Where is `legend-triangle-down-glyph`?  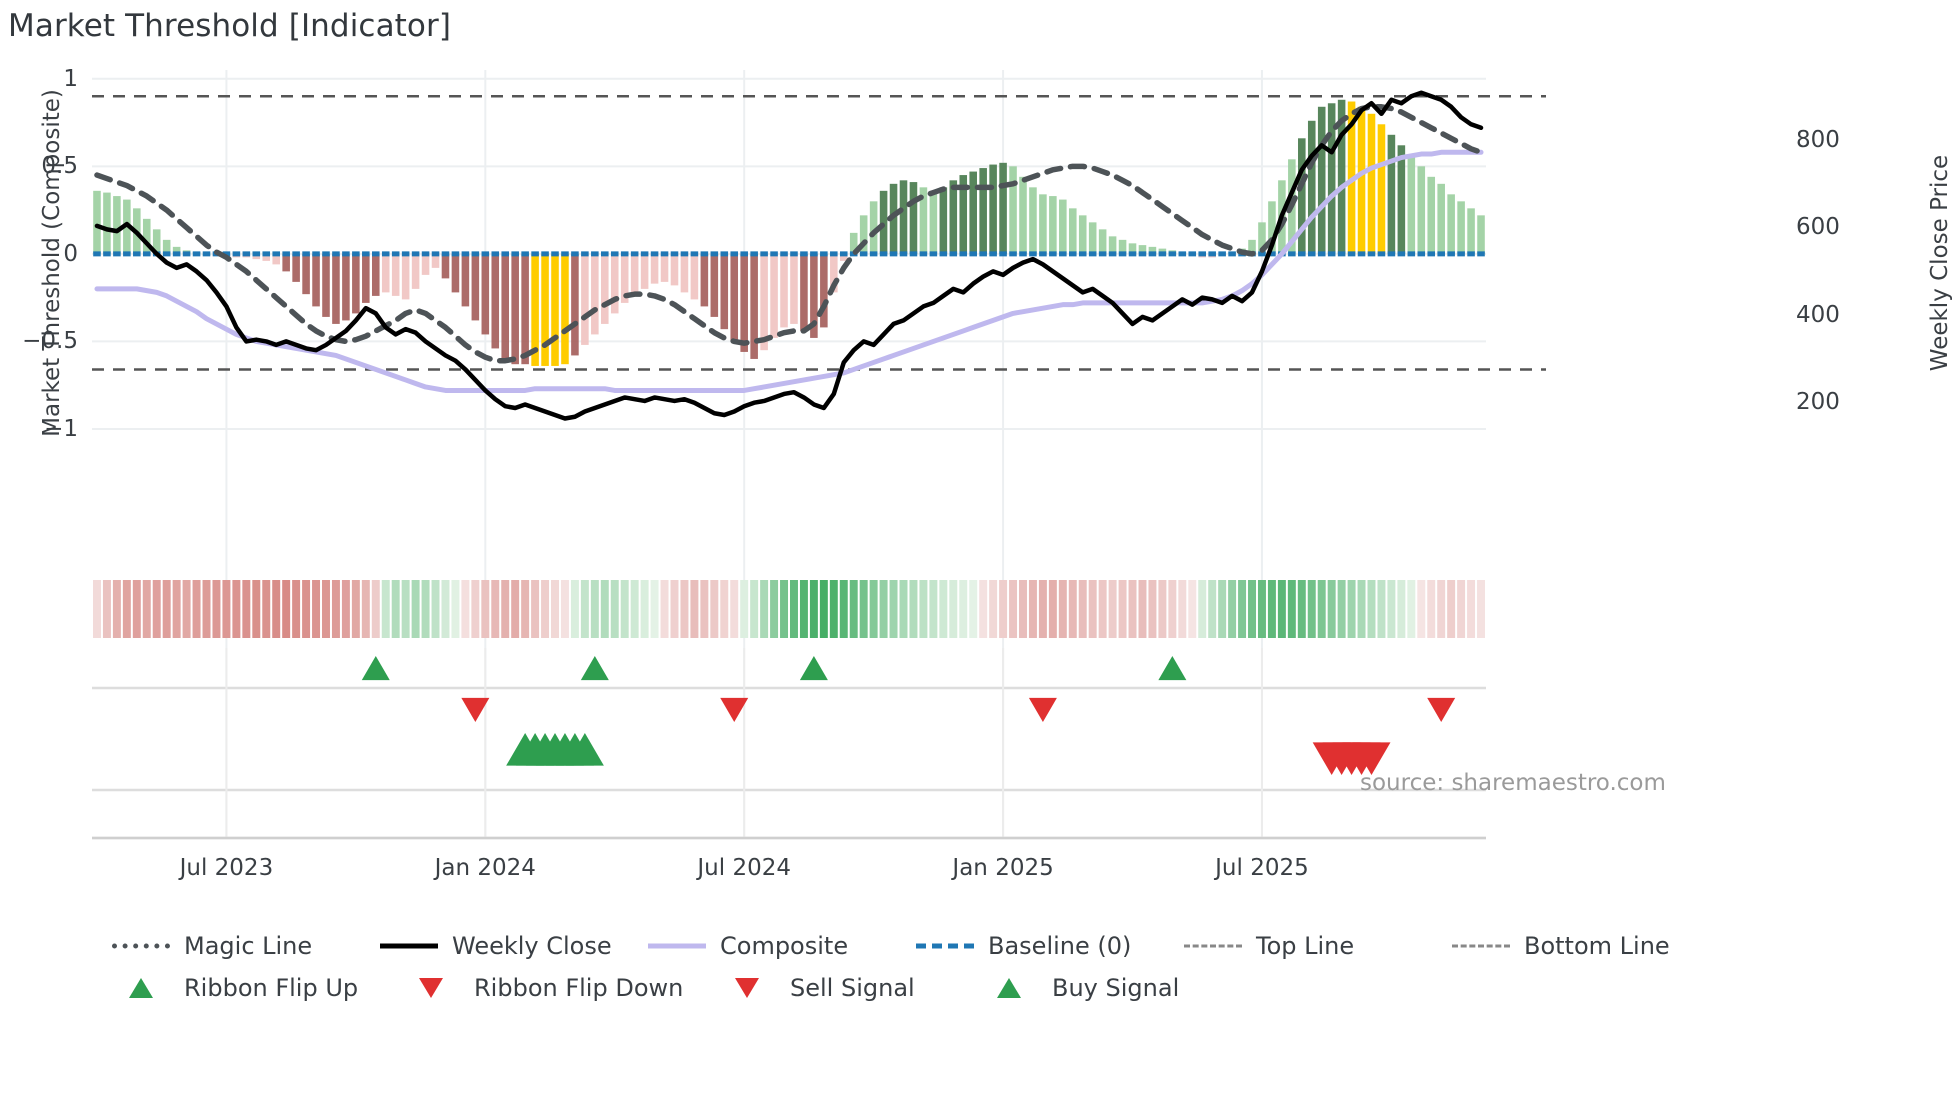 legend-triangle-down-glyph is located at coordinates (431, 988).